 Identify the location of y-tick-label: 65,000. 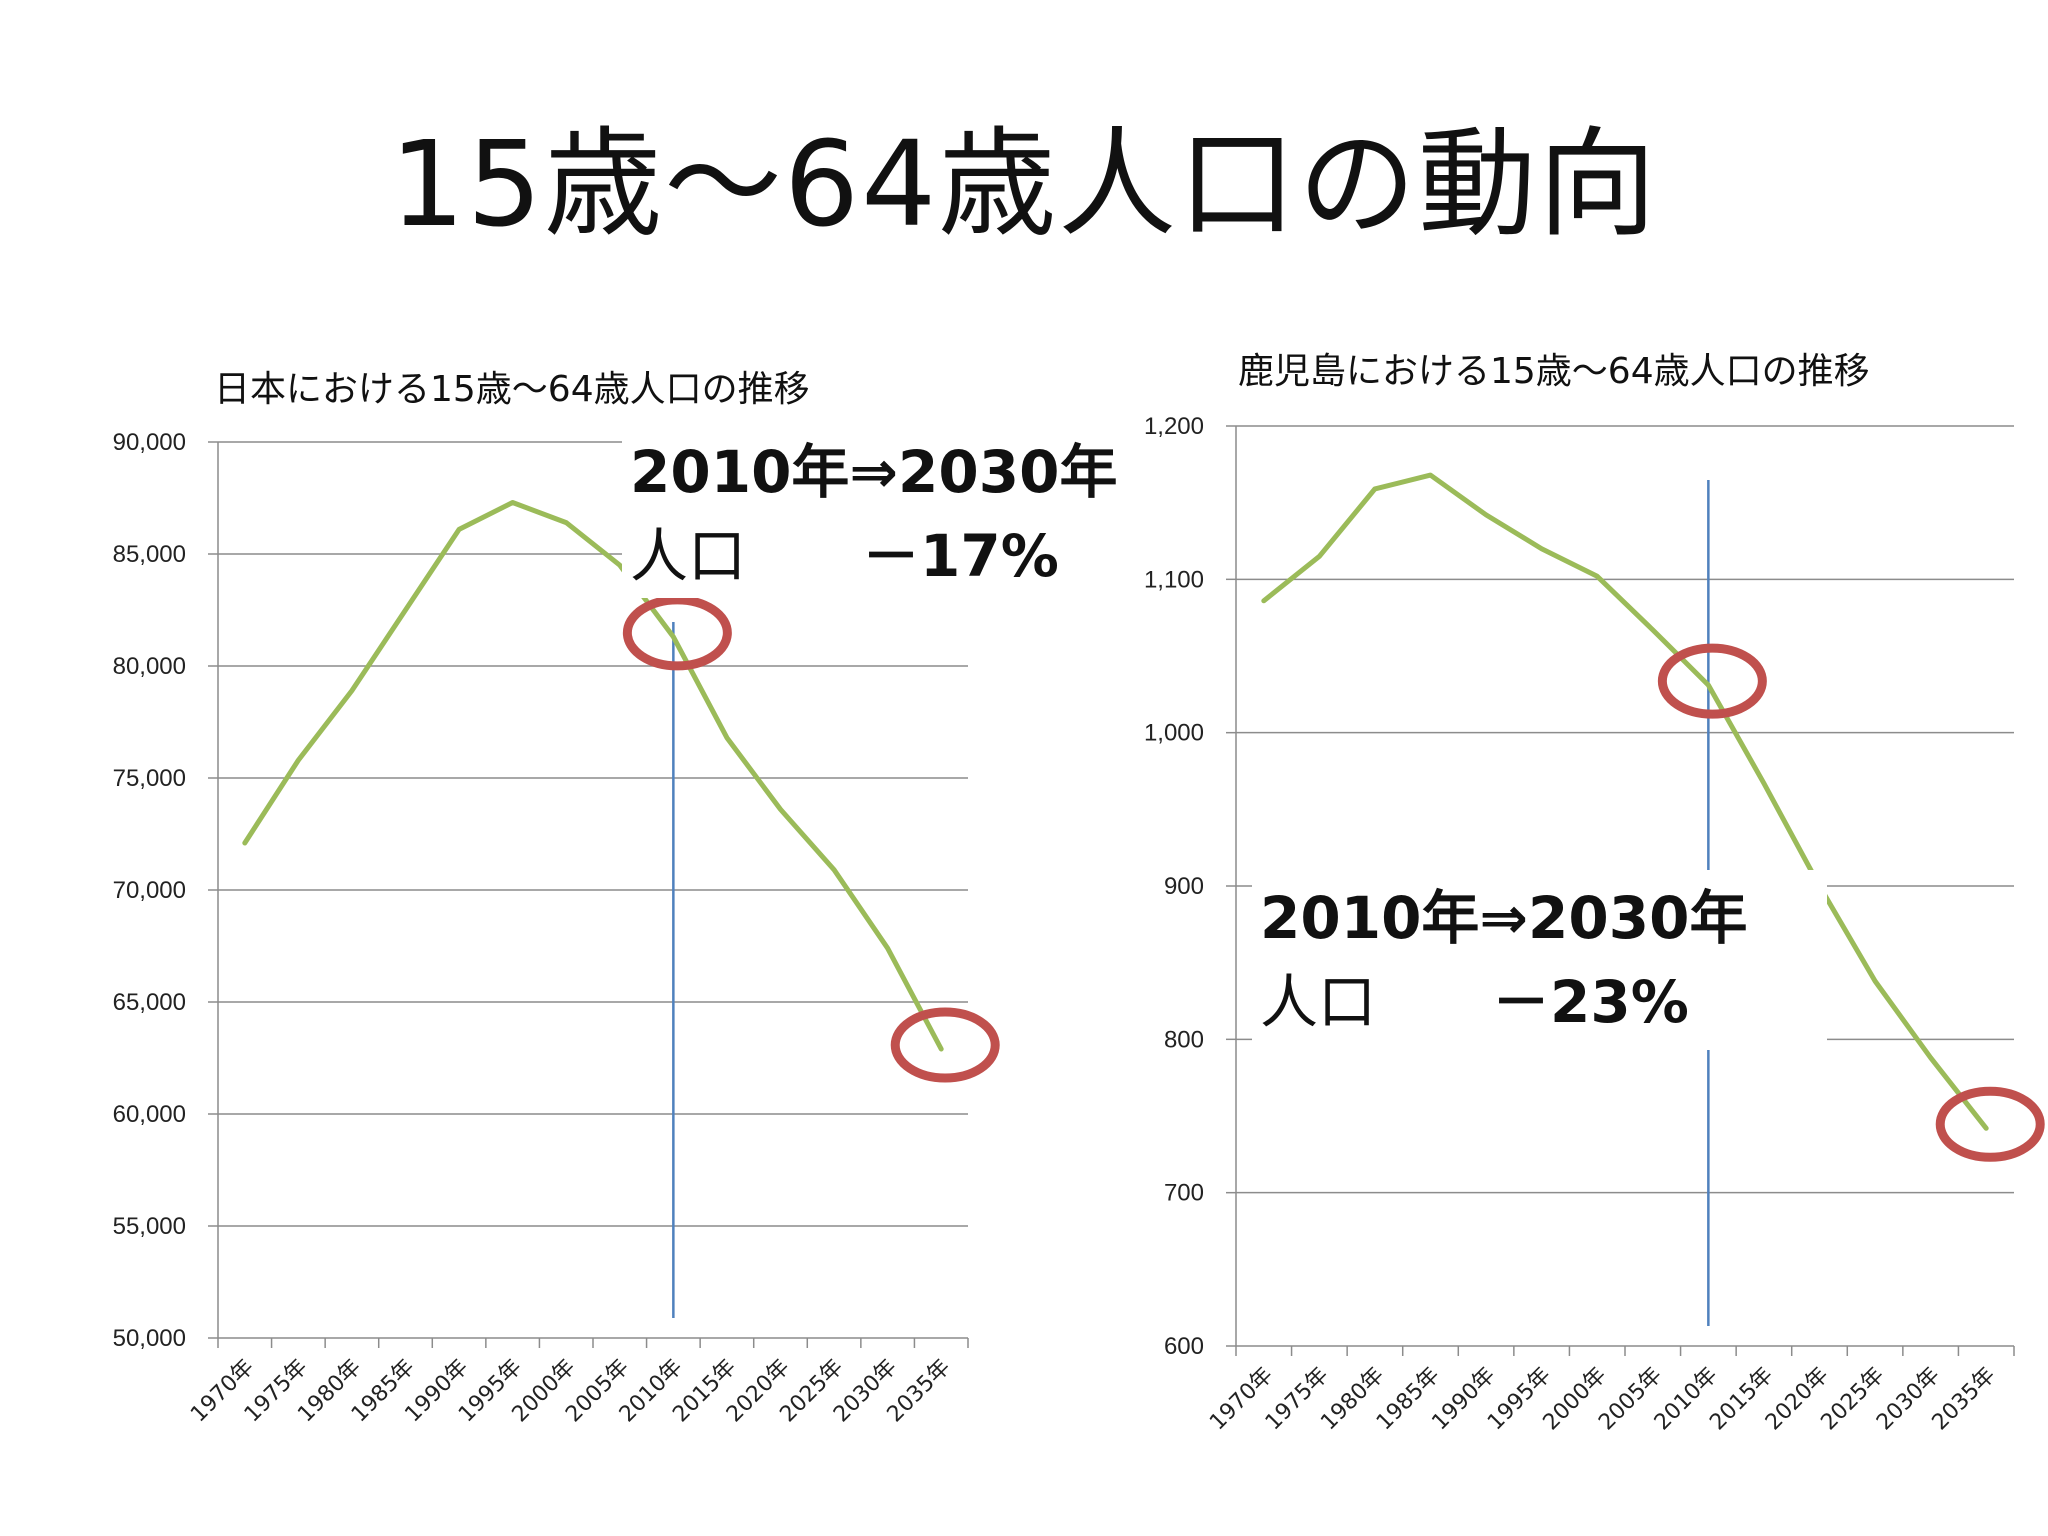
(149, 1002).